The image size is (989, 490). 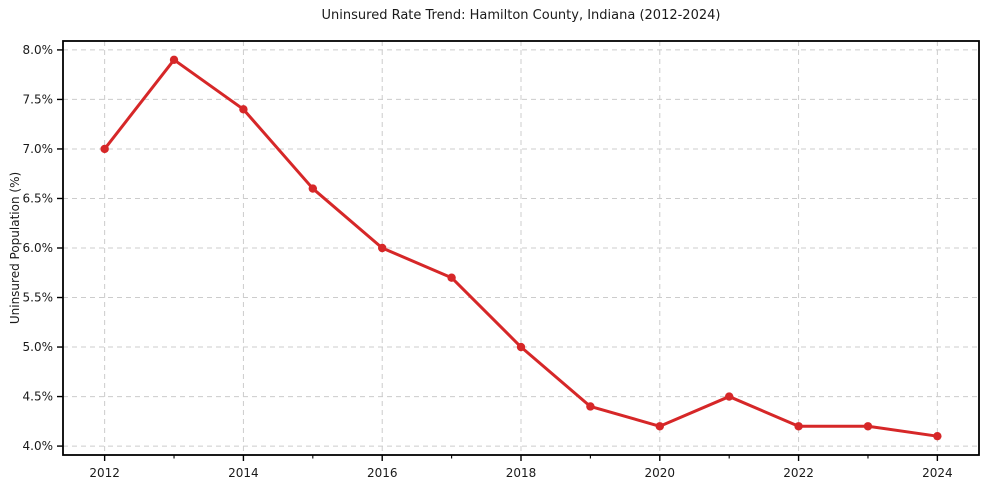 What do you see at coordinates (38, 446) in the screenshot?
I see `y-tick-label: 4.0%` at bounding box center [38, 446].